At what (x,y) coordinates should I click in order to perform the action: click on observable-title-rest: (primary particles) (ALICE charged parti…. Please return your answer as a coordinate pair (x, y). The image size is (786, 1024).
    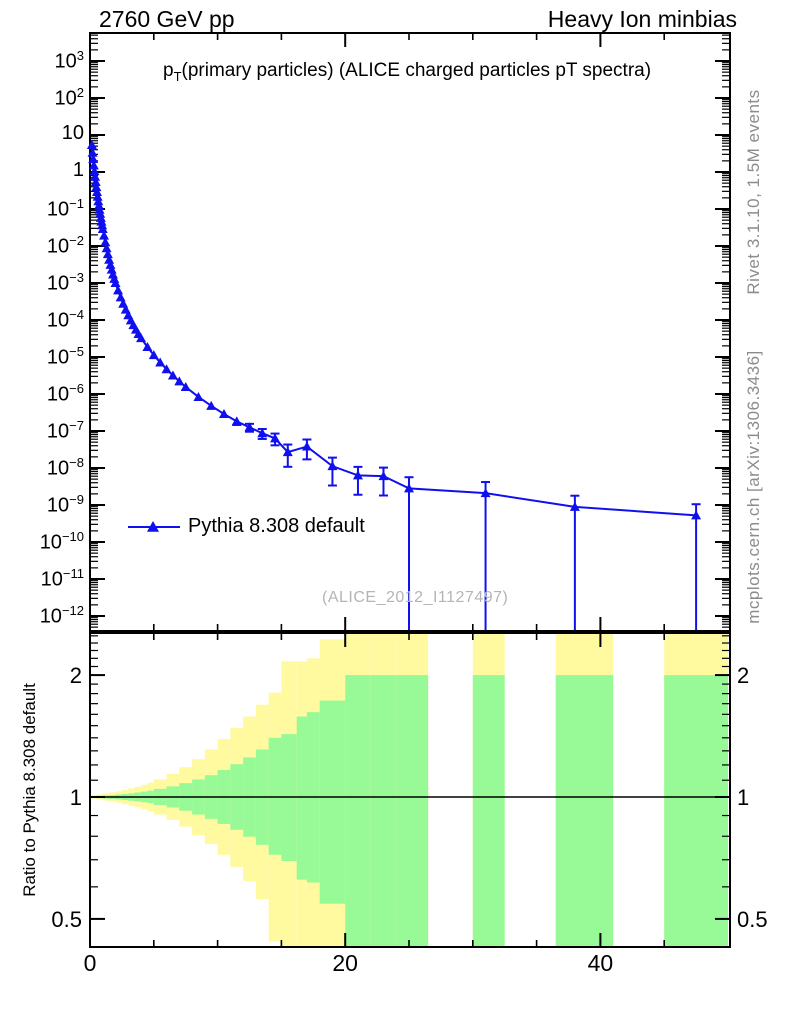
    Looking at the image, I should click on (416, 70).